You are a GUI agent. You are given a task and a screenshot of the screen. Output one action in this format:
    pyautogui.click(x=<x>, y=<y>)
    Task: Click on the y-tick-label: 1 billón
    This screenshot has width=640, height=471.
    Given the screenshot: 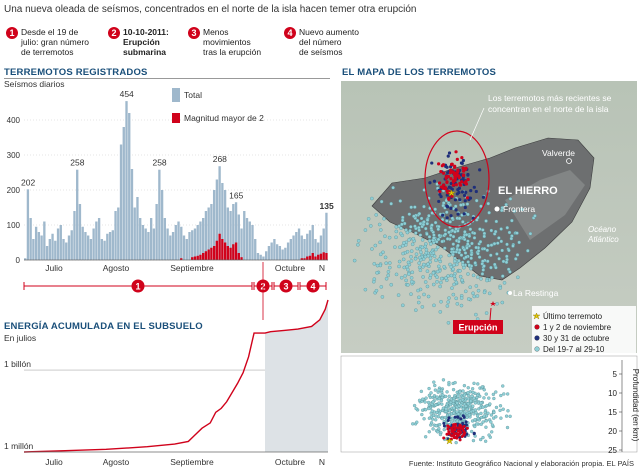 What is the action you would take?
    pyautogui.click(x=17, y=364)
    